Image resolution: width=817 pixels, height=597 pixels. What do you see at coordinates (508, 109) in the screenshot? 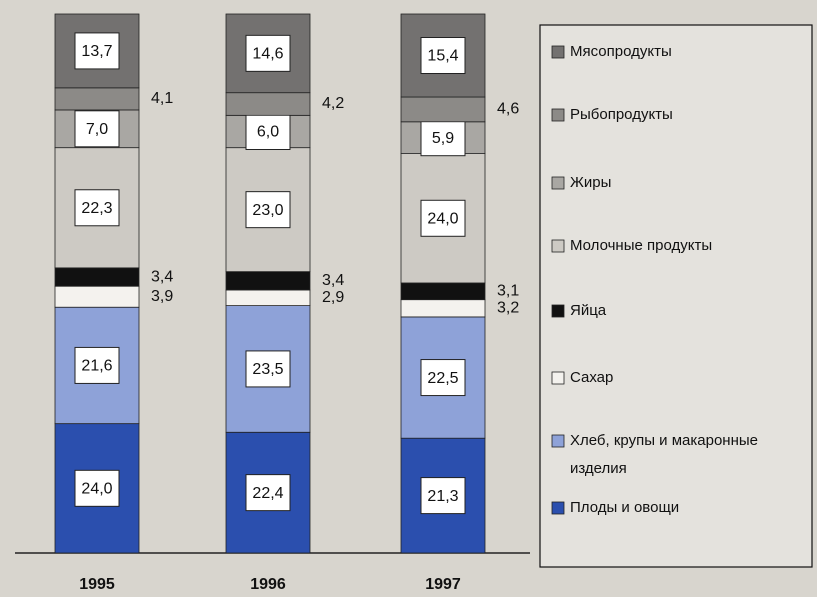
I see `data-label: 4,6` at bounding box center [508, 109].